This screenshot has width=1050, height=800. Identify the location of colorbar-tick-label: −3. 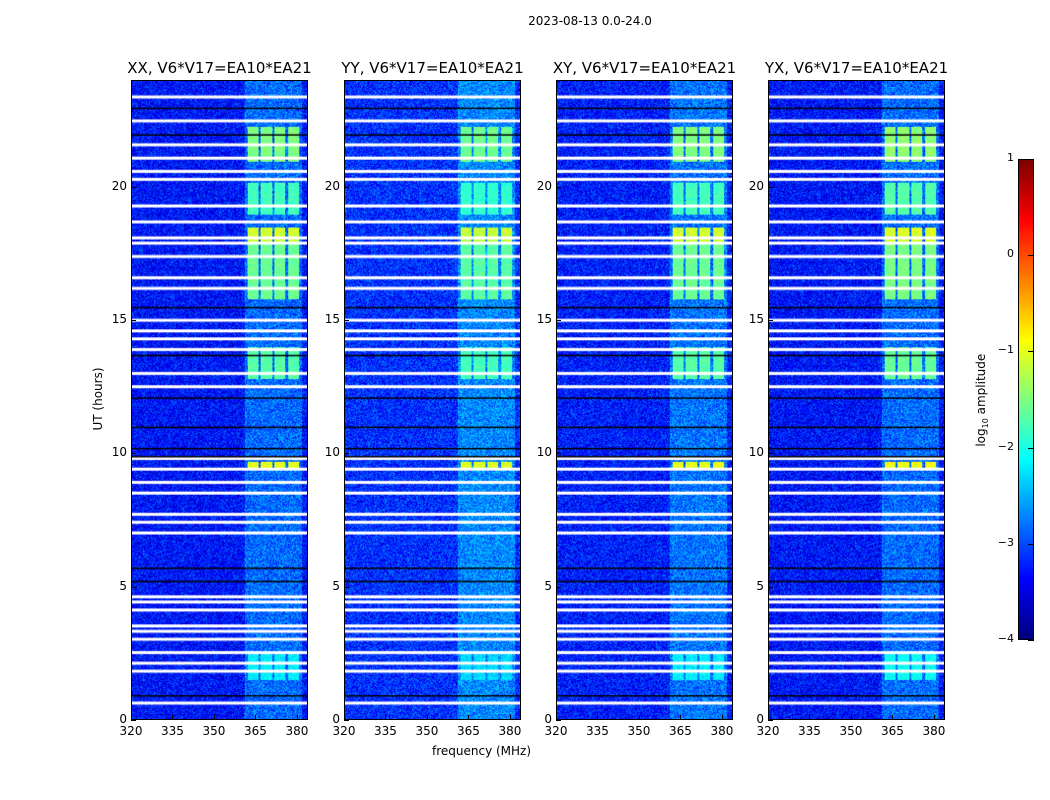
(1005, 542).